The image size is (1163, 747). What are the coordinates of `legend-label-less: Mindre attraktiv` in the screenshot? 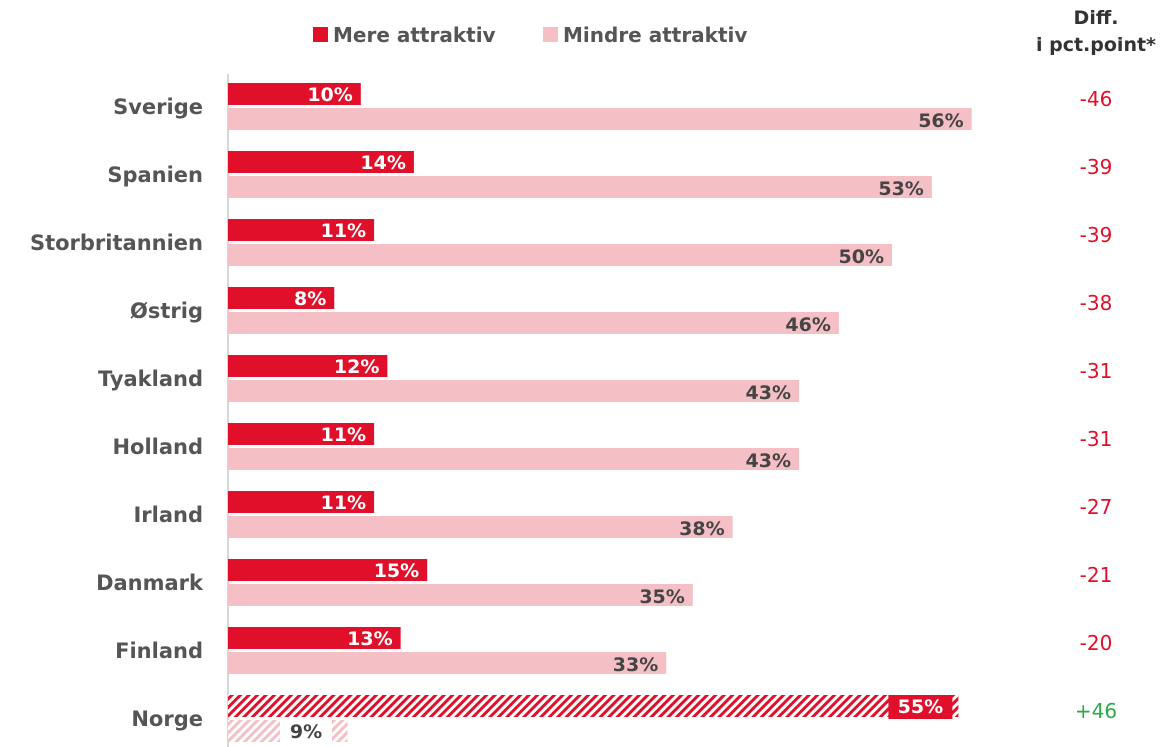 It's located at (655, 35).